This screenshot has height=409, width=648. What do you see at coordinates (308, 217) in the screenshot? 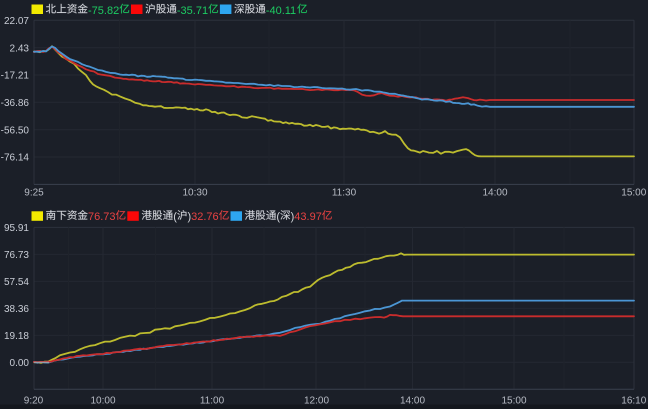
I see `svg-text: 43.97` at bounding box center [308, 217].